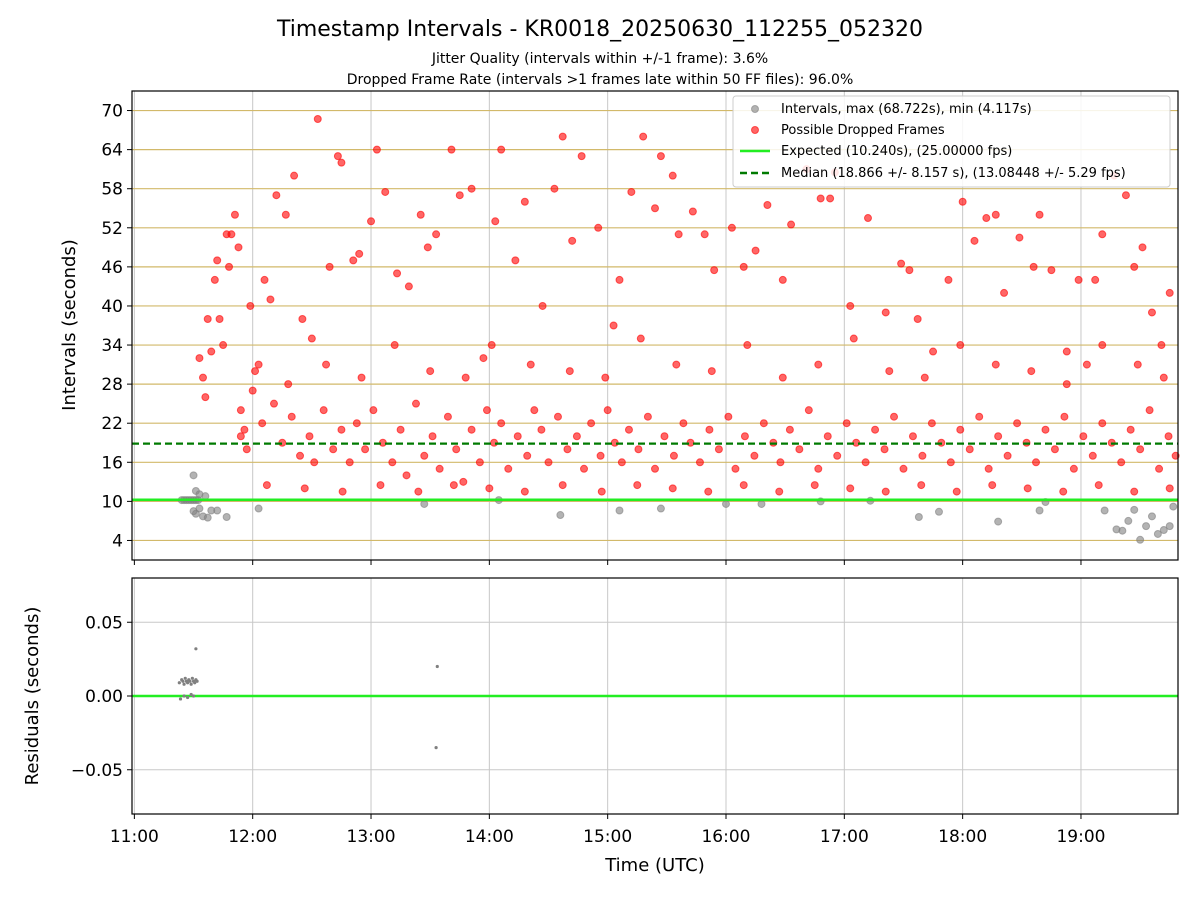 The height and width of the screenshot is (900, 1200). Describe the element at coordinates (112, 463) in the screenshot. I see `top-y-tick-label: 16` at that location.